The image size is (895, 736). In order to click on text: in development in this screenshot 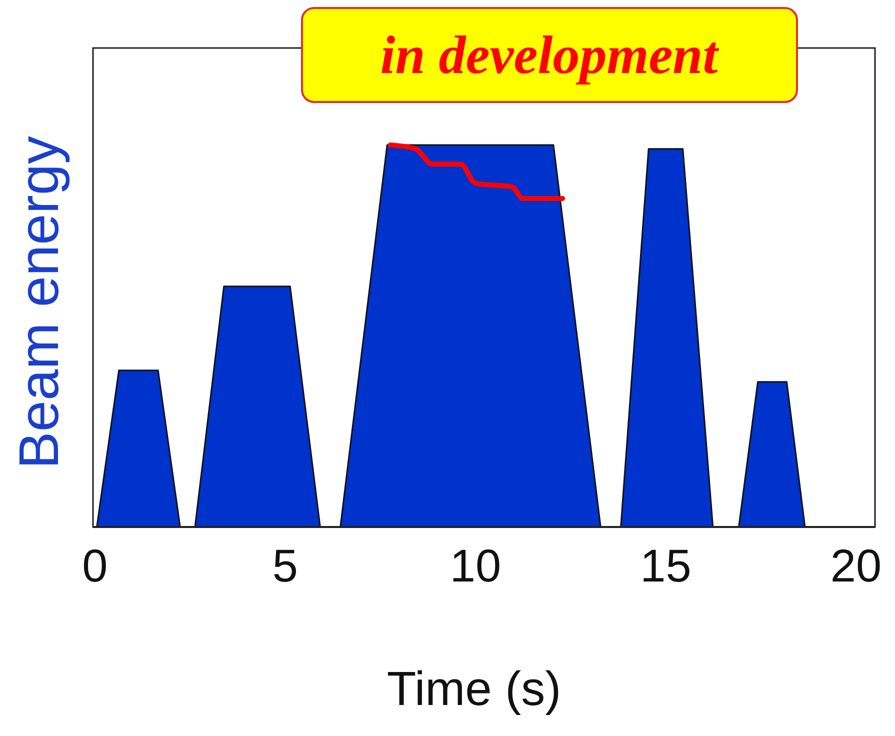, I will do `click(550, 55)`.